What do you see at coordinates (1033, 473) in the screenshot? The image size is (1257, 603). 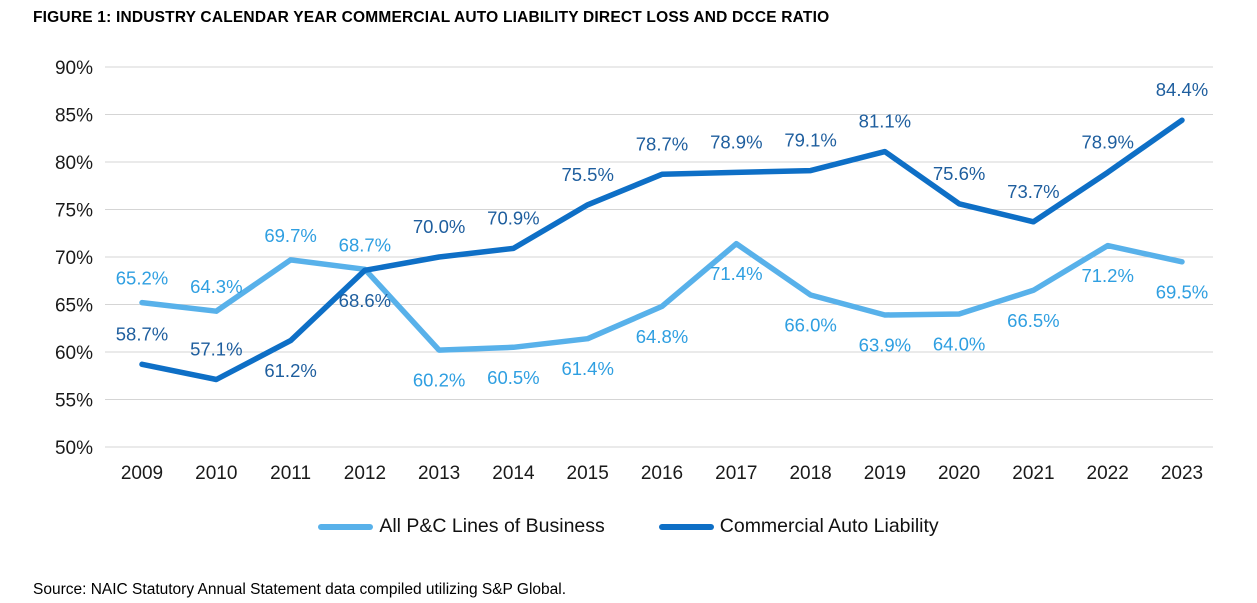 I see `x-axis-tick-label: 2021` at bounding box center [1033, 473].